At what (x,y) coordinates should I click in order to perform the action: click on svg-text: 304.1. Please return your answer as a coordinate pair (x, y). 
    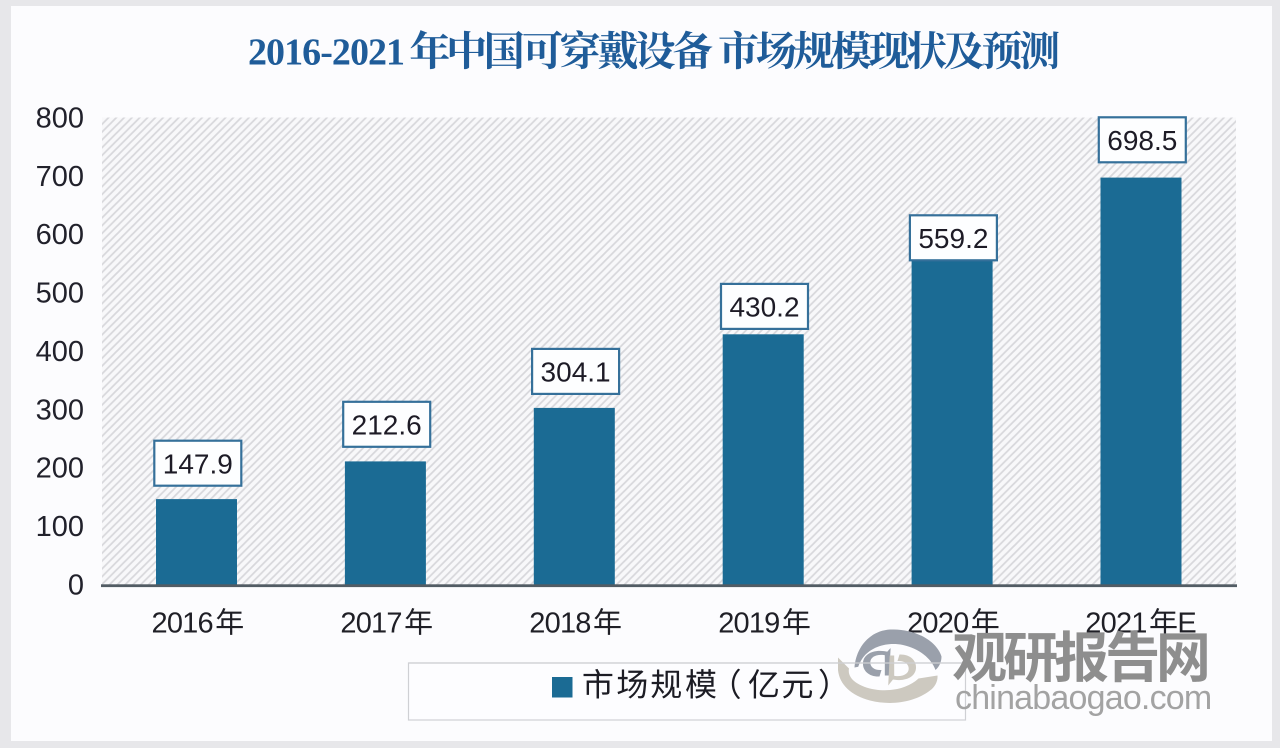
    Looking at the image, I should click on (576, 372).